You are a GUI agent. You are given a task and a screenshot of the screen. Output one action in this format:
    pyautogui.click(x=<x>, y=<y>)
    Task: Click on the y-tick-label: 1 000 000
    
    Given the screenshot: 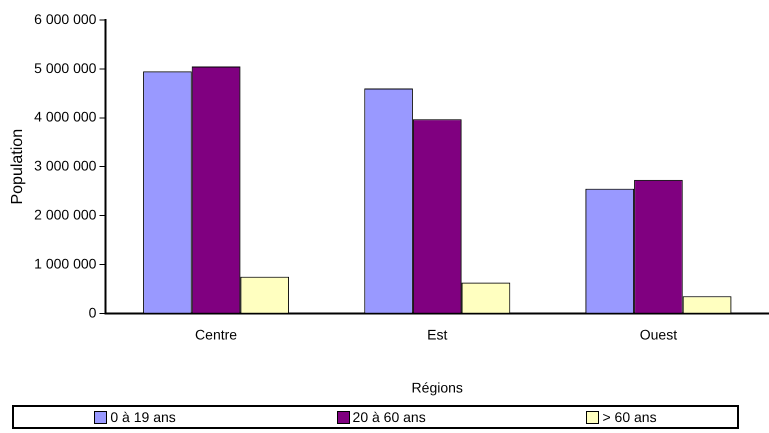 What is the action you would take?
    pyautogui.click(x=65, y=263)
    